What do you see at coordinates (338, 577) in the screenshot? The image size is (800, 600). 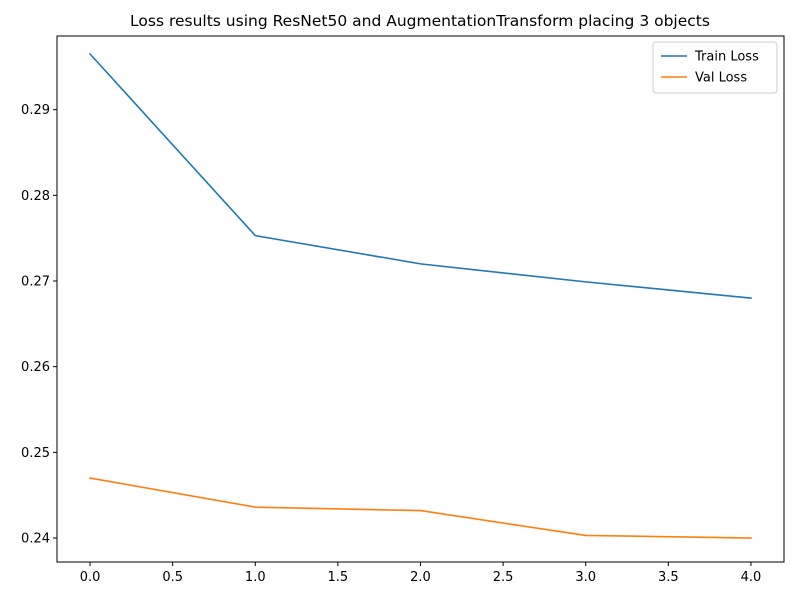 I see `x-tick-label: 1.5` at bounding box center [338, 577].